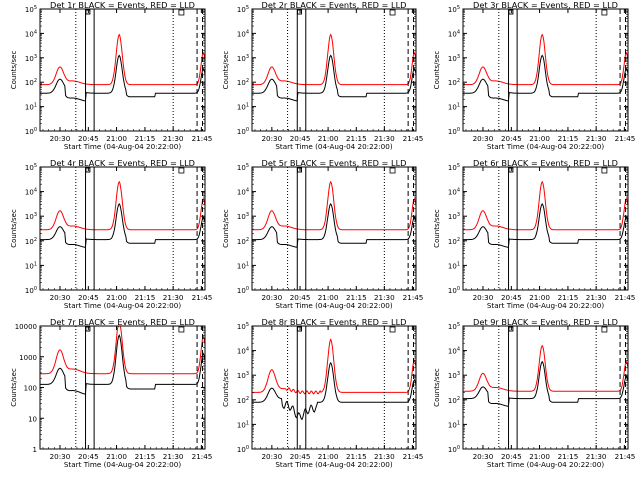 The image size is (640, 480). What do you see at coordinates (35, 450) in the screenshot?
I see `y-tick-label: 1` at bounding box center [35, 450].